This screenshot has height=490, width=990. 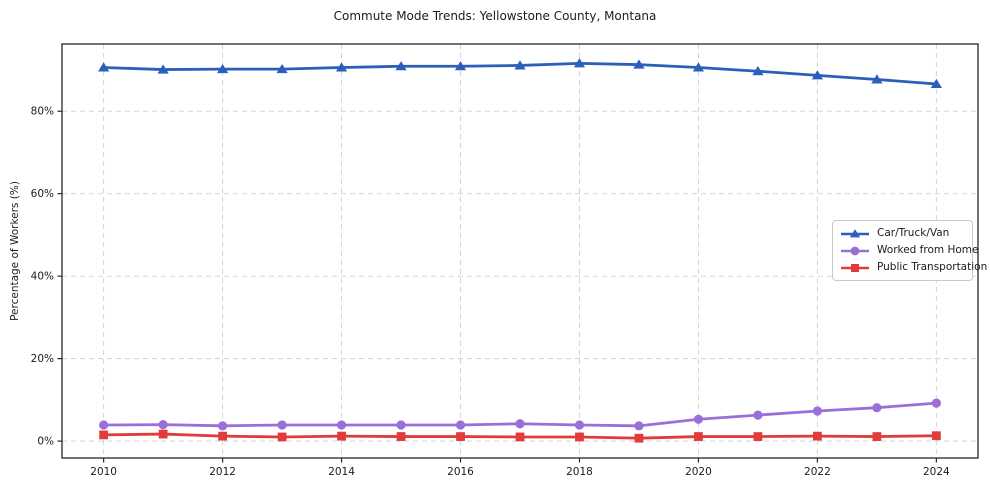 I want to click on x-tick-label: 2022, so click(x=817, y=472).